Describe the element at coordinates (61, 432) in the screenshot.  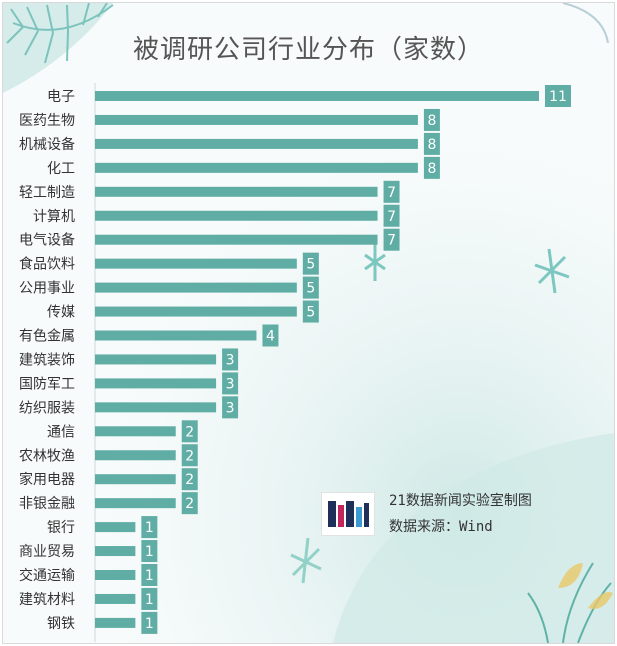
I see `category-label: 通信` at that location.